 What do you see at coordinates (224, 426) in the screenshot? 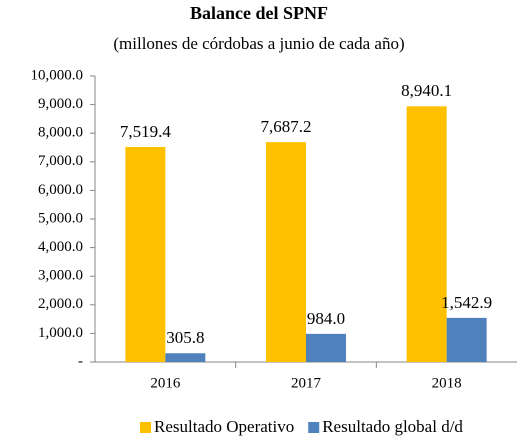
I see `legend-label: Resultado Operativo` at bounding box center [224, 426].